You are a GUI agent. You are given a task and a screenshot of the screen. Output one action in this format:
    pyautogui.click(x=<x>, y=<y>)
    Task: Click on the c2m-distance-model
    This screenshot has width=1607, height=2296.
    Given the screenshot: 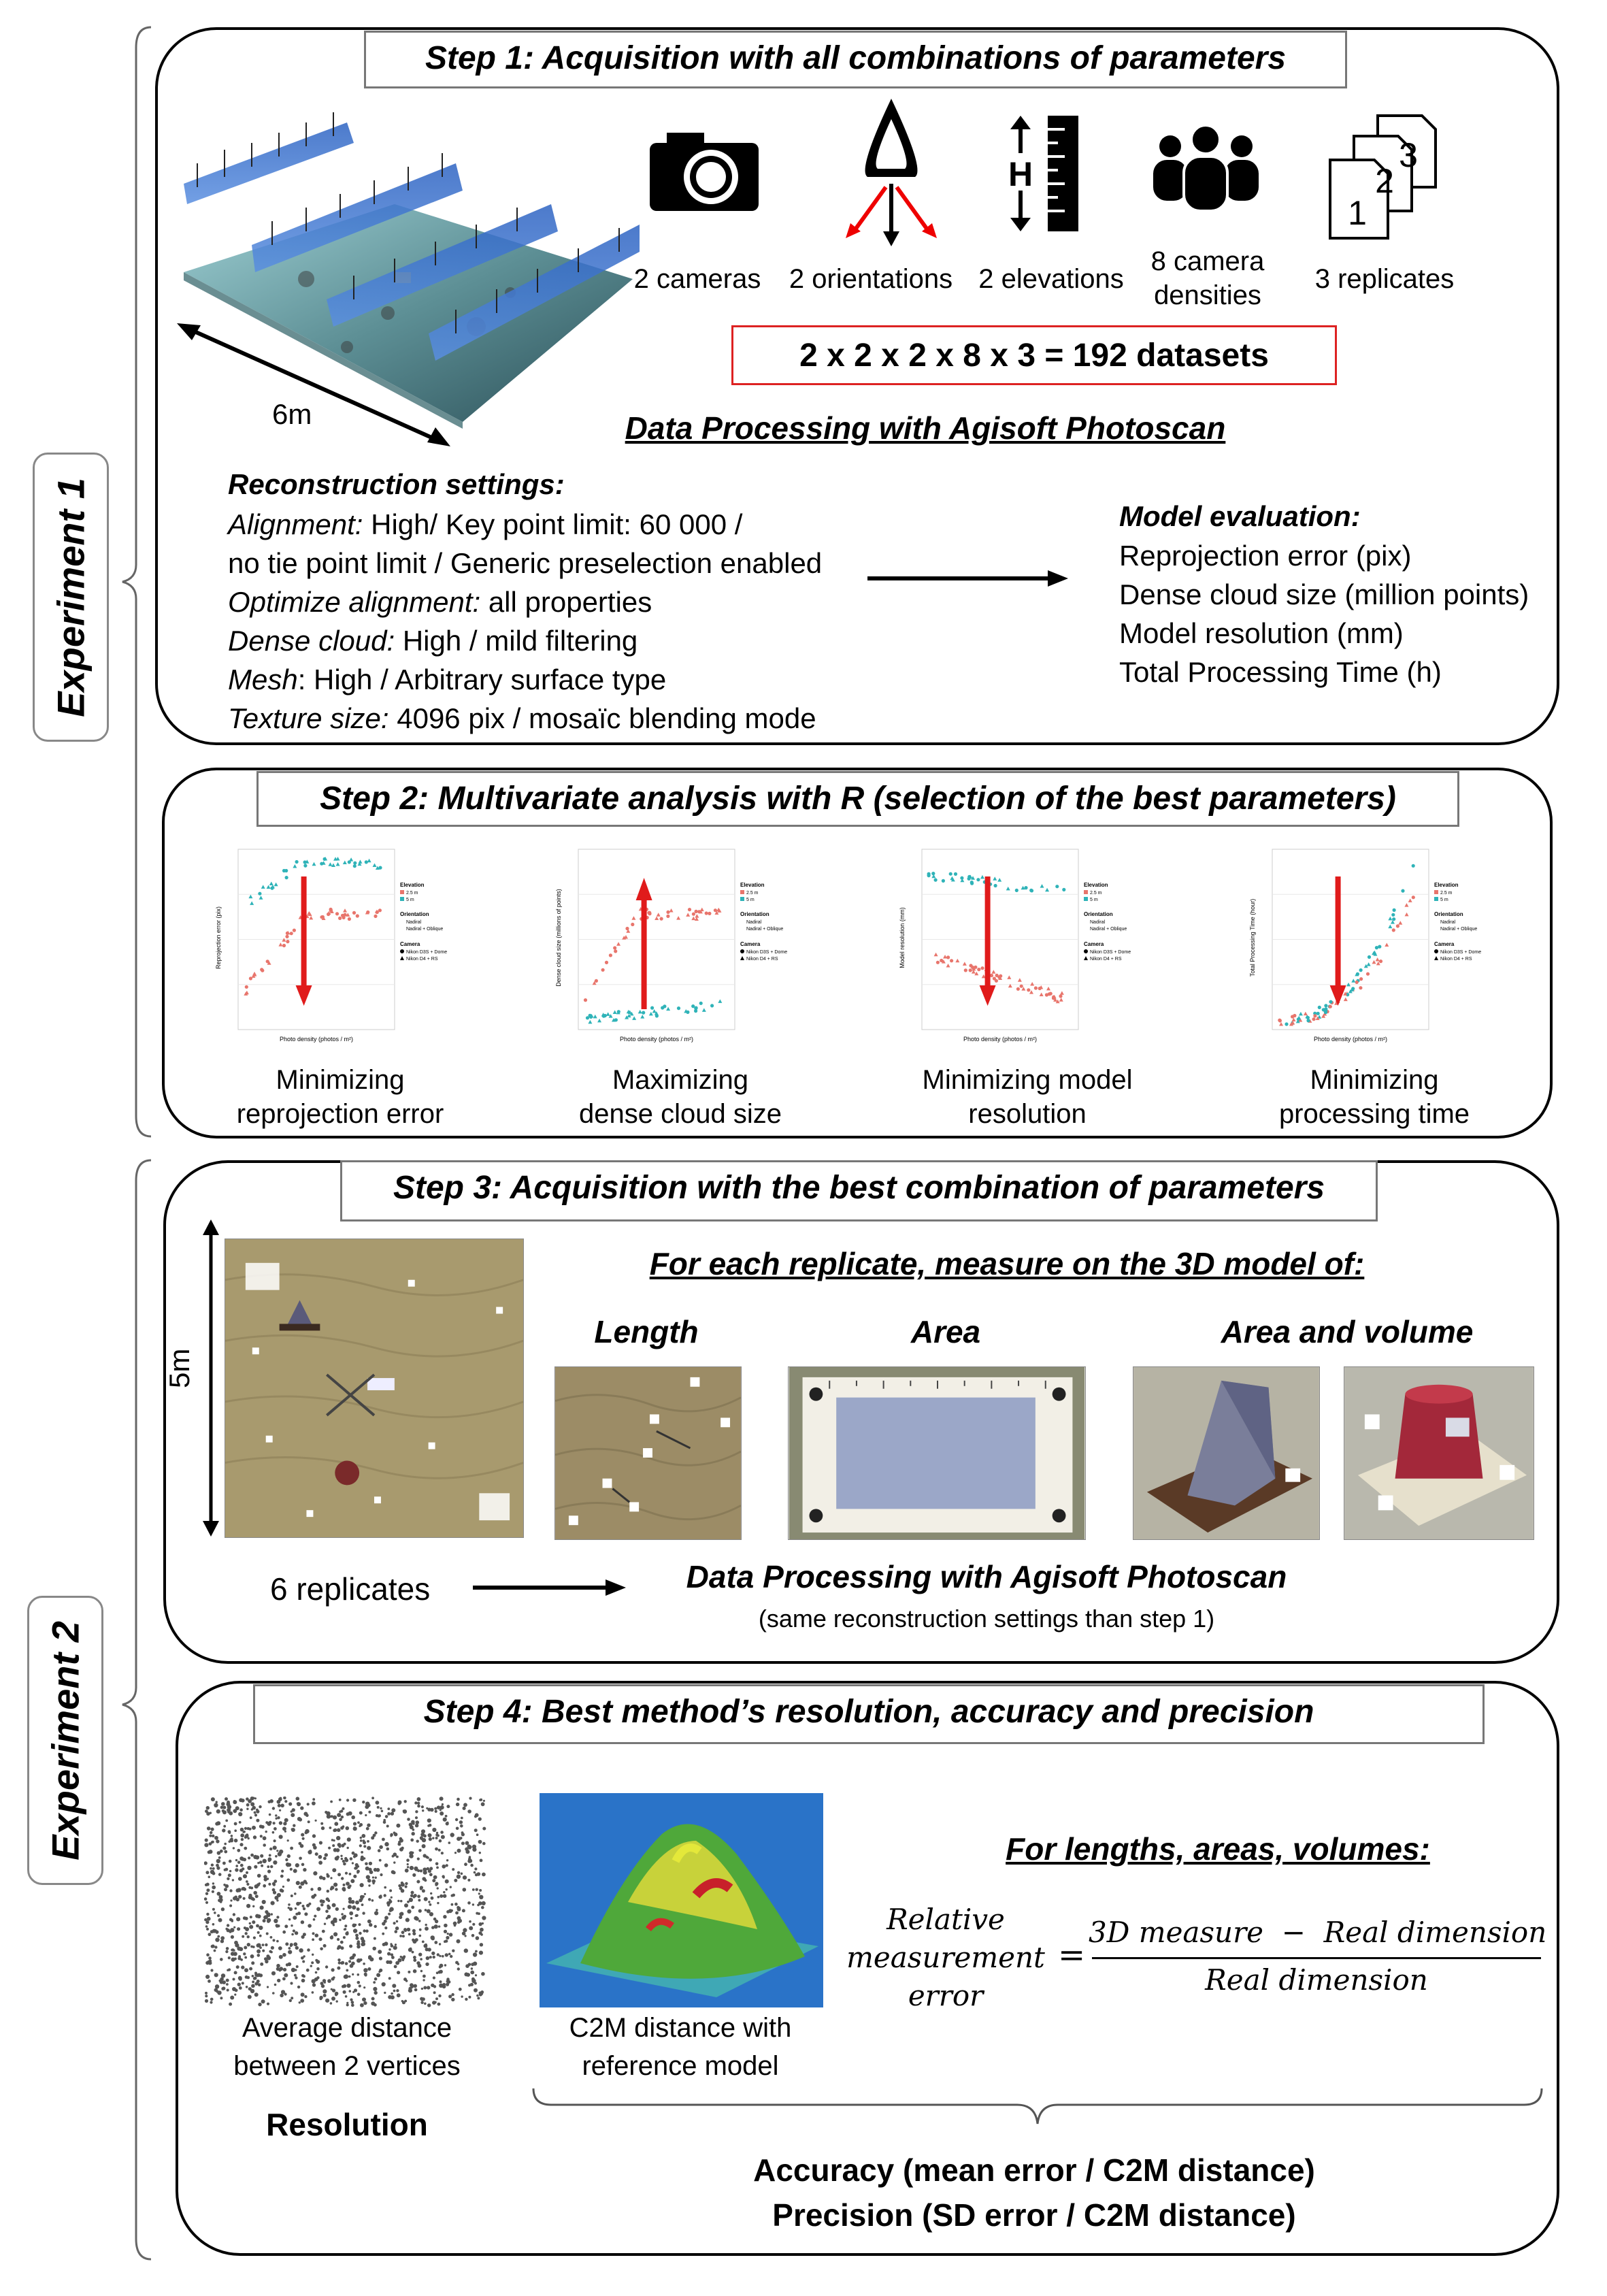 What is the action you would take?
    pyautogui.click(x=682, y=1900)
    